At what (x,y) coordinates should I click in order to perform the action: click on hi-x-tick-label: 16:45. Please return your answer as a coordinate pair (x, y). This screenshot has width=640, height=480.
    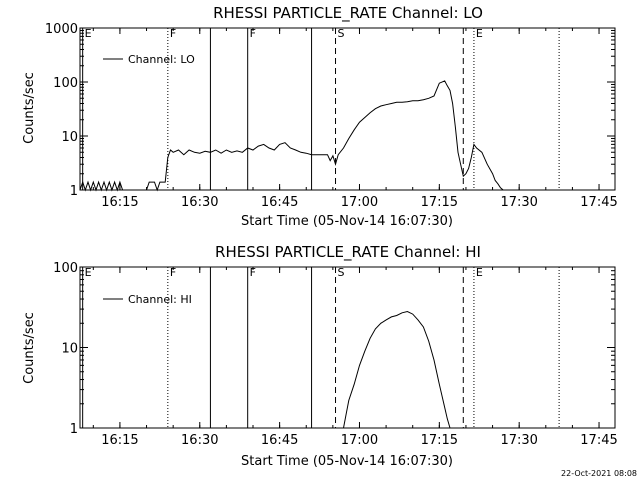
    Looking at the image, I should click on (279, 440).